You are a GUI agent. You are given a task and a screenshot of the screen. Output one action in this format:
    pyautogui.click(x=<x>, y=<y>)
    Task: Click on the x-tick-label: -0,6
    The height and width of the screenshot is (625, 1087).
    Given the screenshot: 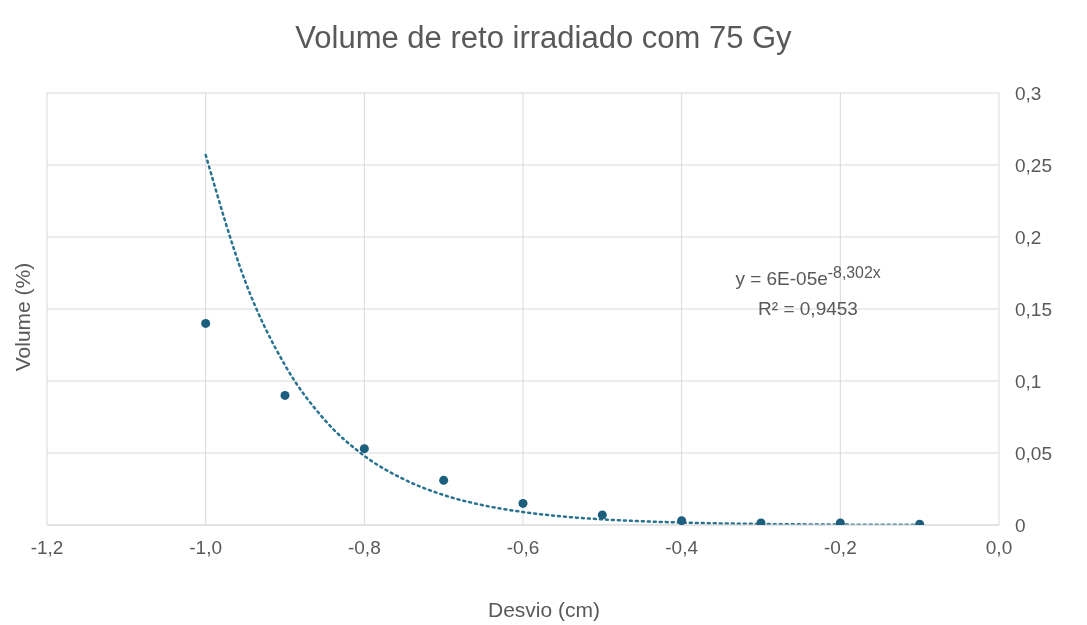 What is the action you would take?
    pyautogui.click(x=523, y=548)
    